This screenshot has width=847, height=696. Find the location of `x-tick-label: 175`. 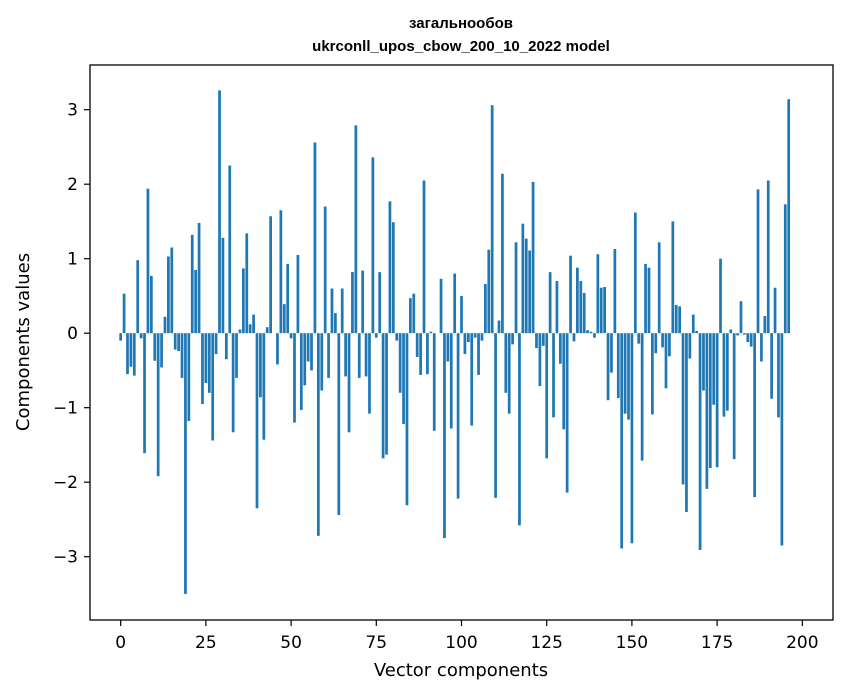

x-tick-label: 175 is located at coordinates (717, 643).